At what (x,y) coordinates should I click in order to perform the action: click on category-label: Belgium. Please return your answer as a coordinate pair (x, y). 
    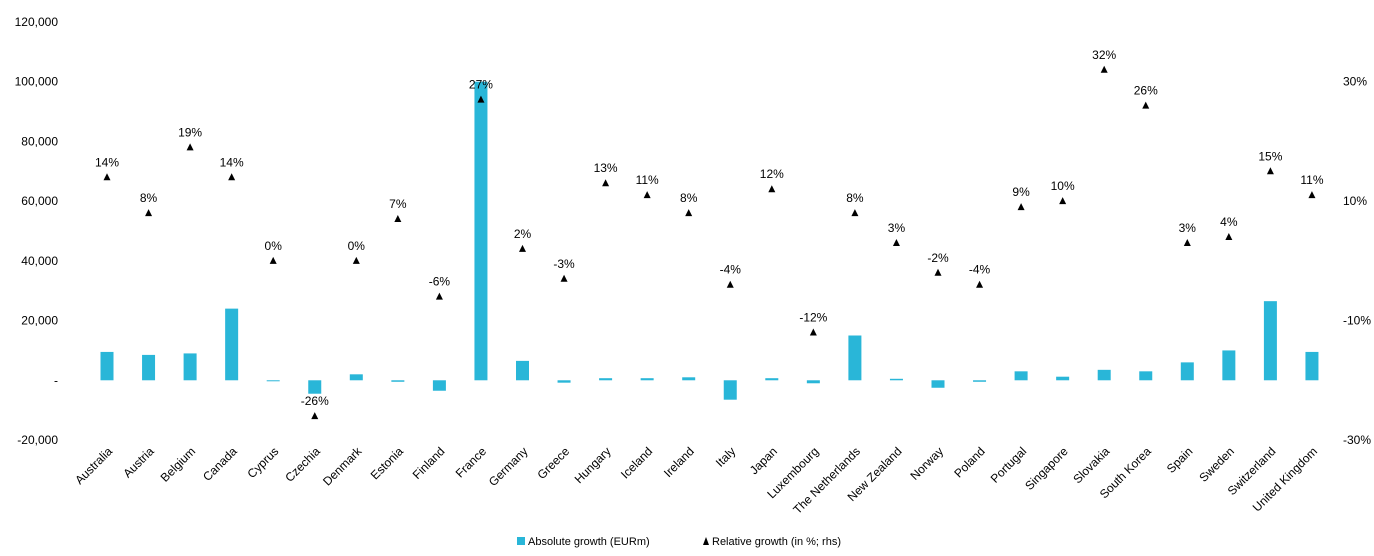
    Looking at the image, I should click on (178, 464).